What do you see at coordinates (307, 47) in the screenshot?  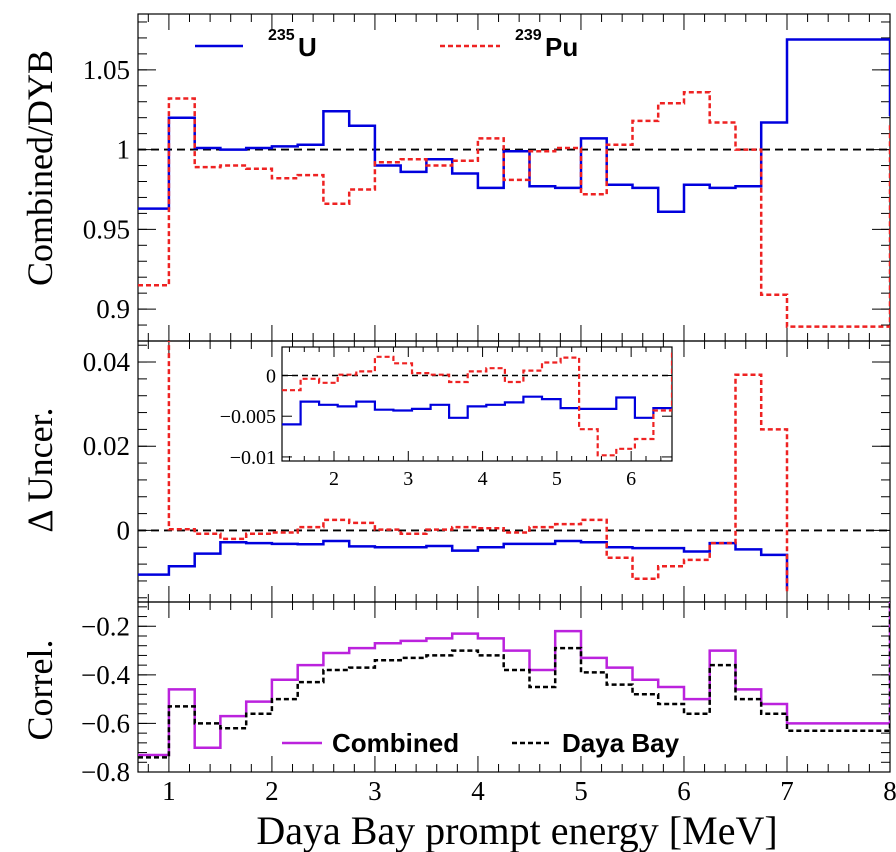 I see `legend-label-0: U` at bounding box center [307, 47].